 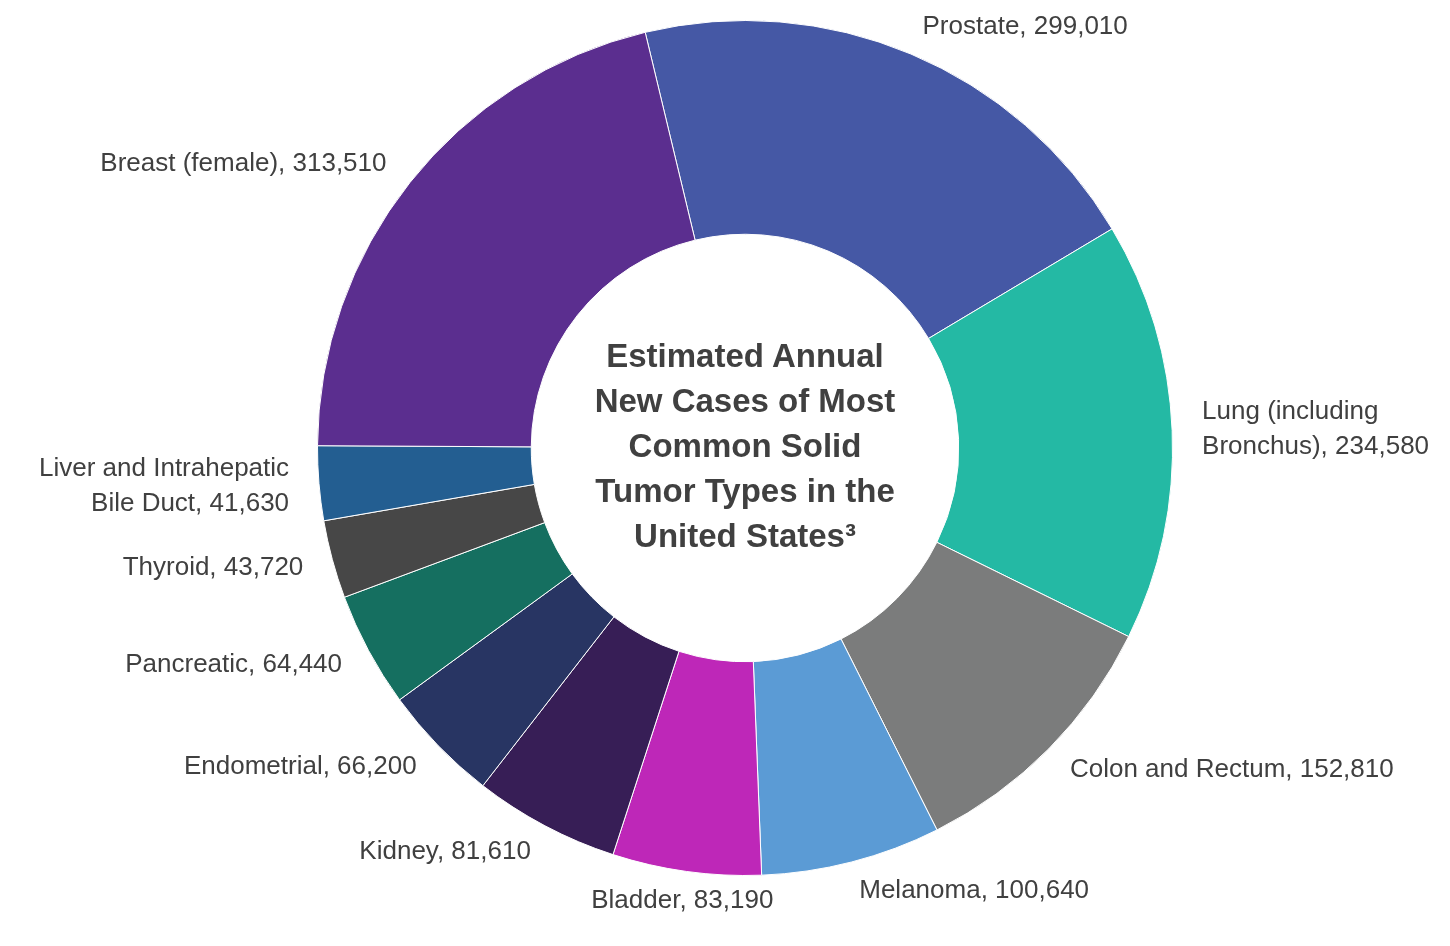 I want to click on slice-label: Liver and Intrahepatic Bile Duct, 41,630, so click(x=164, y=484).